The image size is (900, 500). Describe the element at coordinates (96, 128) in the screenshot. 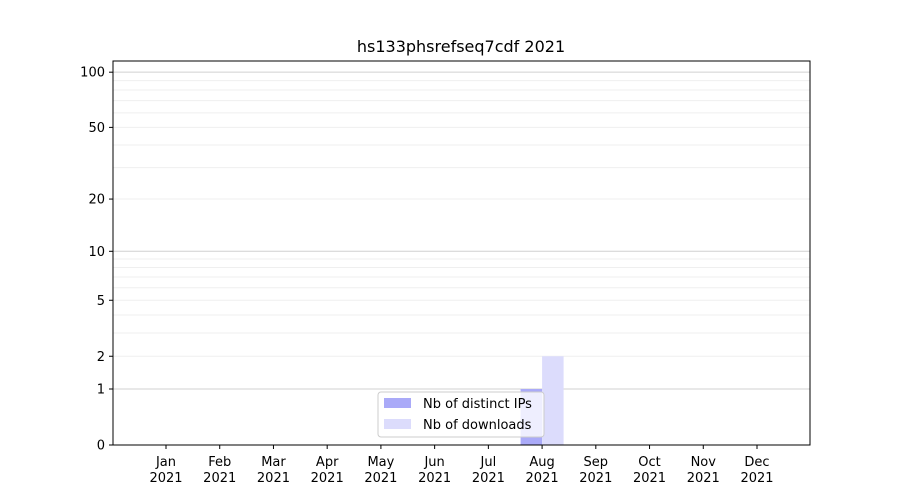

I see `y-tick-label: 50` at that location.